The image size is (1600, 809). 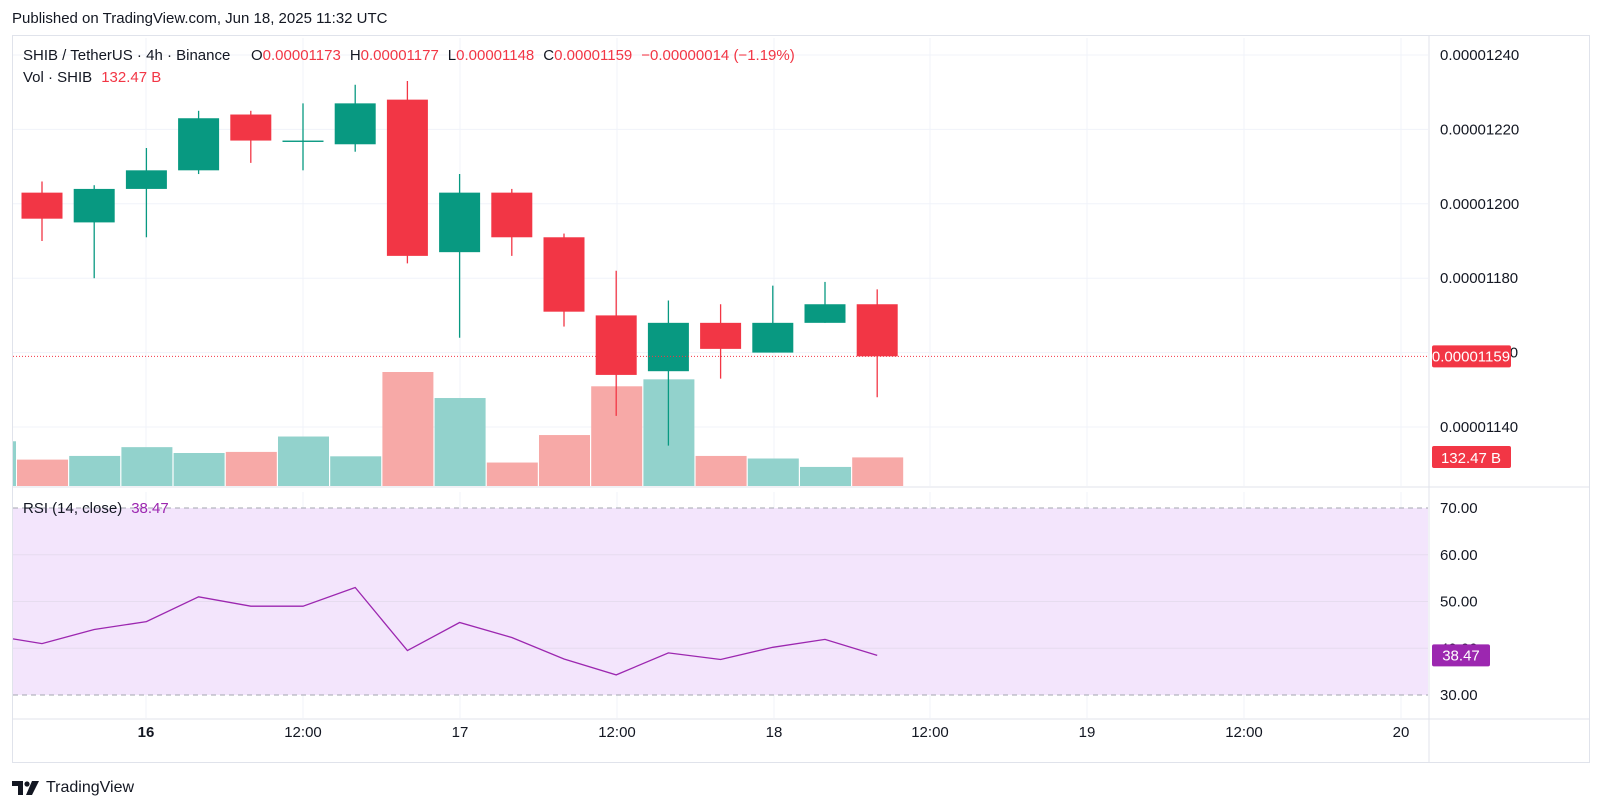 I want to click on price-tick-label: 0.00001240, so click(x=1479, y=55).